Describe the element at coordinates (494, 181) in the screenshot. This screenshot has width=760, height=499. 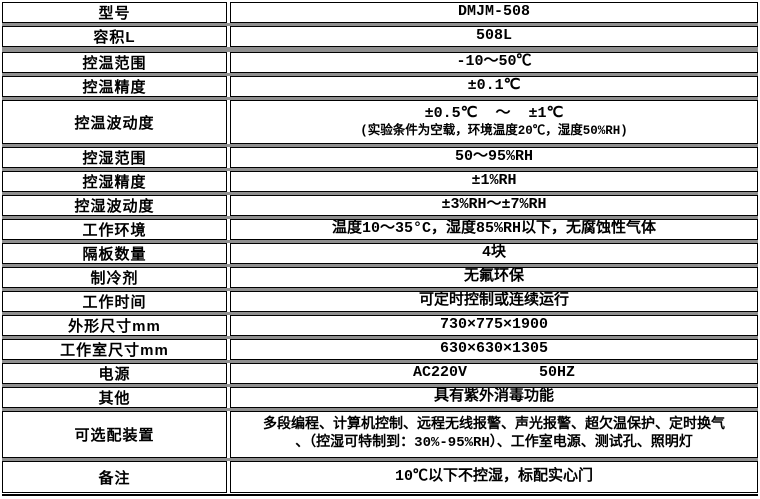
I see `spec-value: ±1%RH` at that location.